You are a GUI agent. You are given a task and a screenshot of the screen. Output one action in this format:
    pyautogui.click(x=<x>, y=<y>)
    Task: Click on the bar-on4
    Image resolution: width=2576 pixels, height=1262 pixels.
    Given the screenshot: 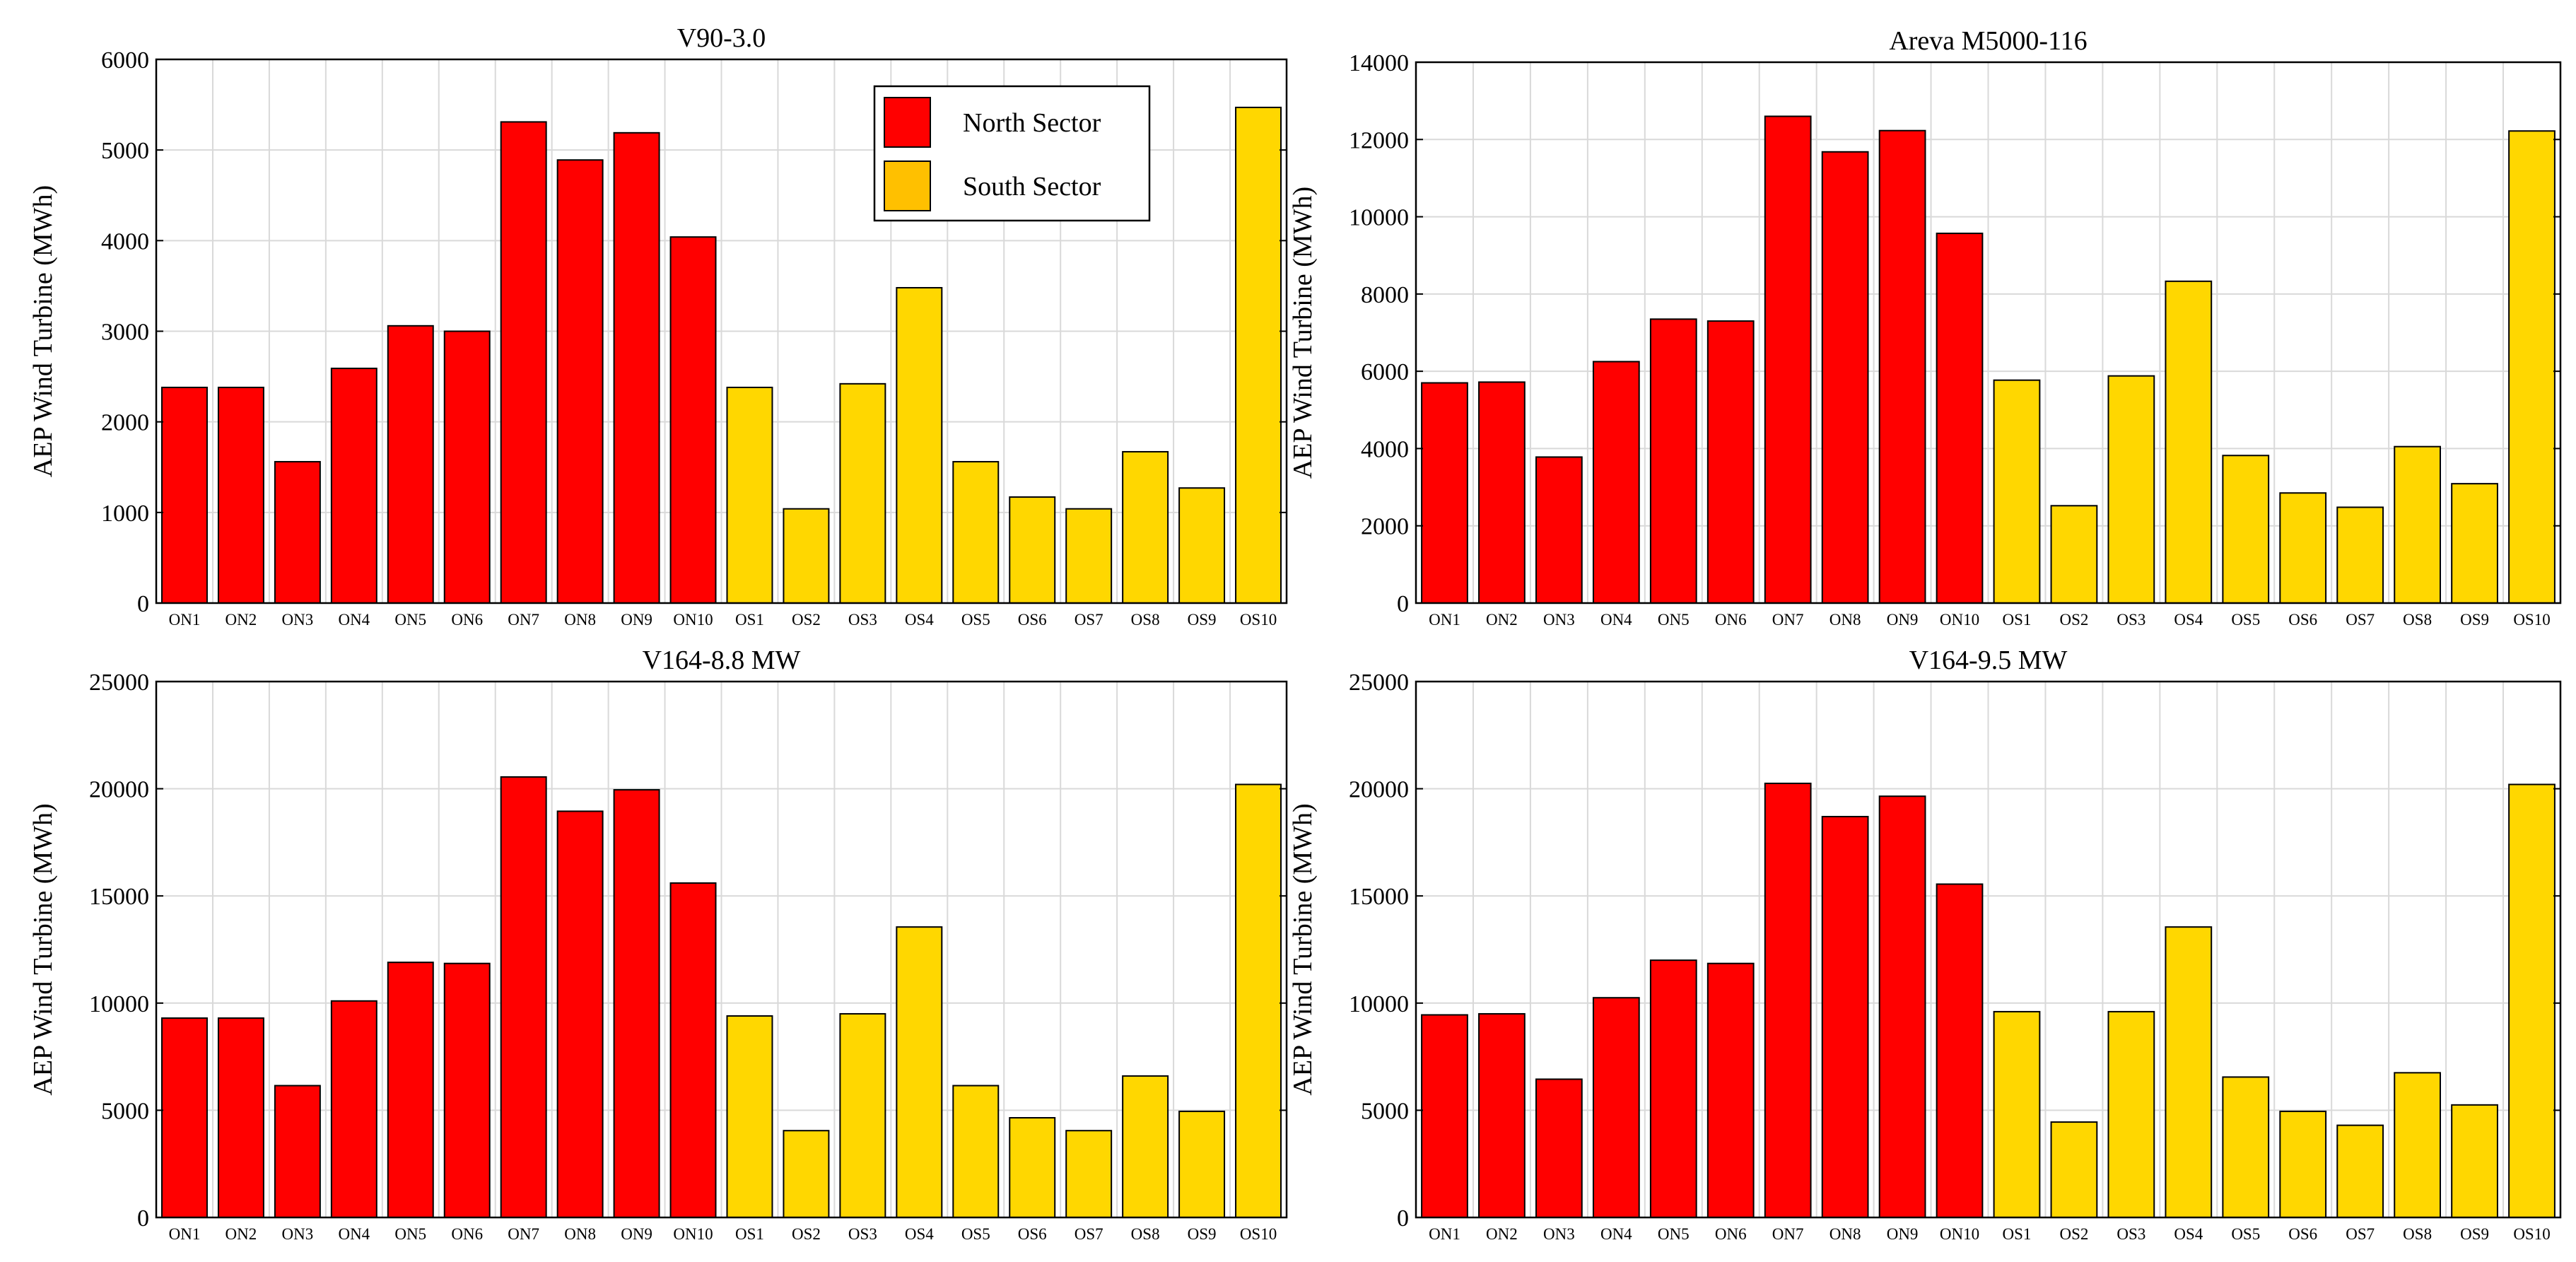 What is the action you would take?
    pyautogui.click(x=1616, y=1107)
    